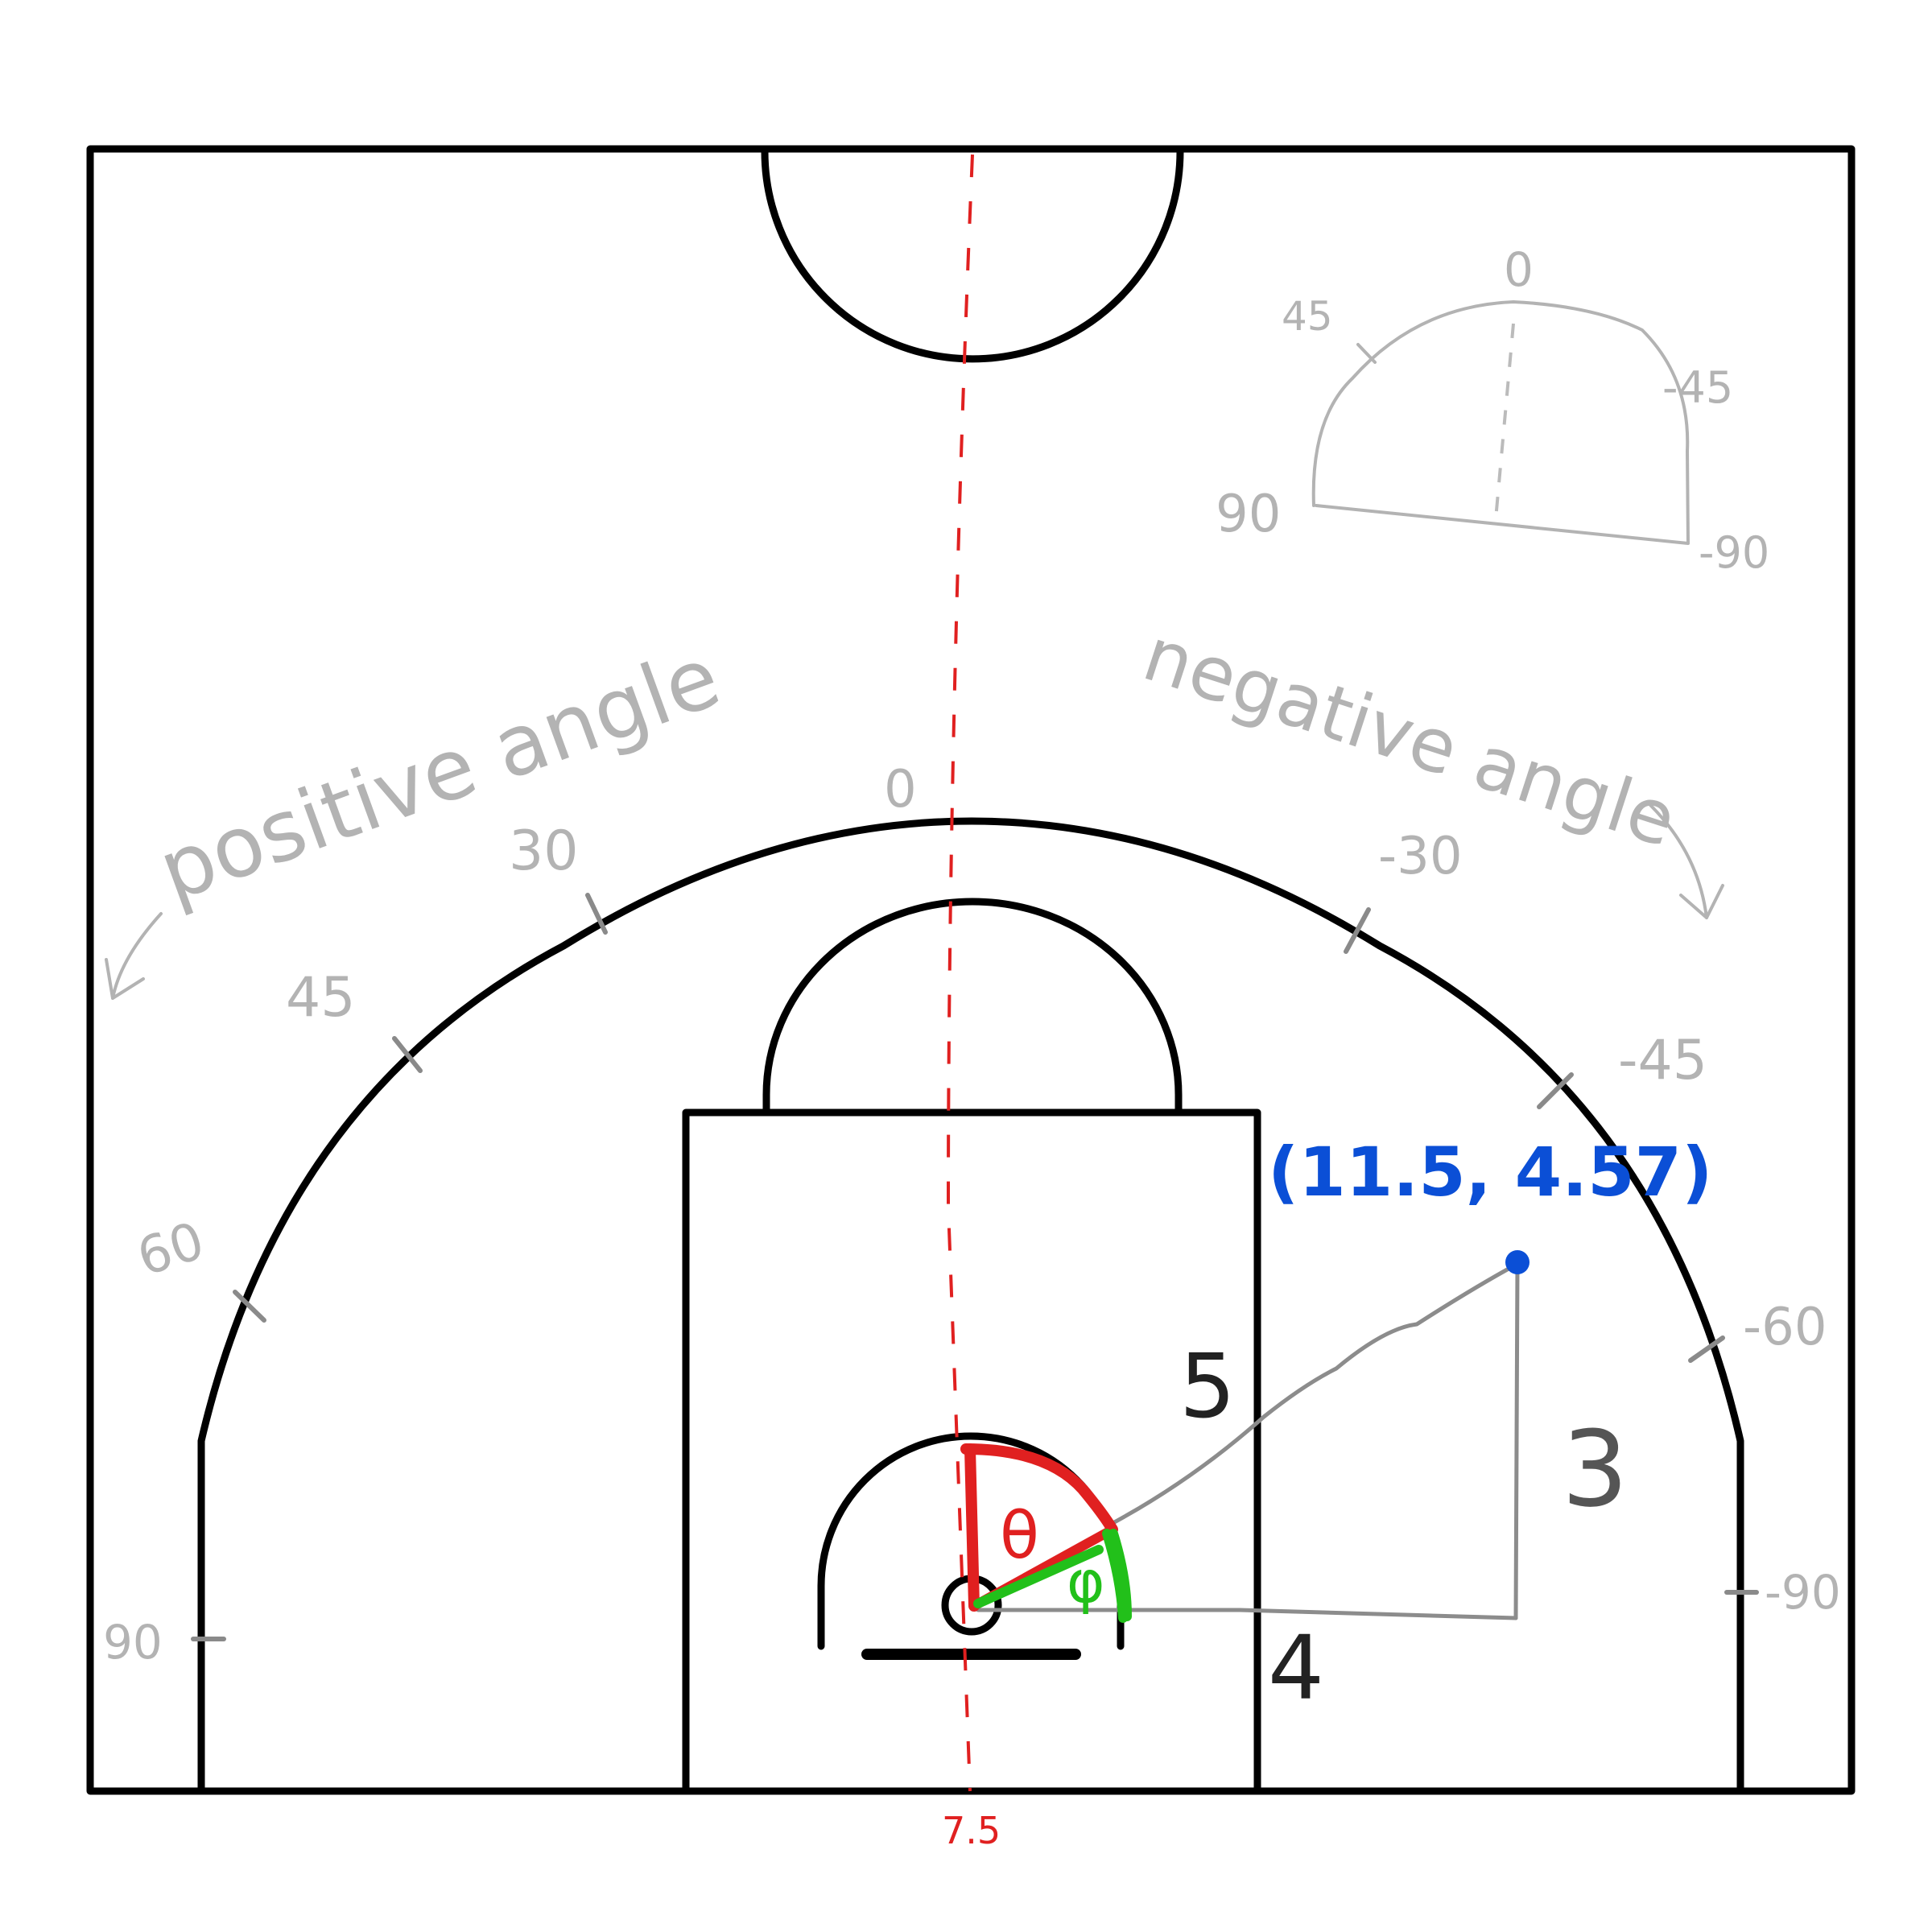  I want to click on target-point, so click(1517, 1262).